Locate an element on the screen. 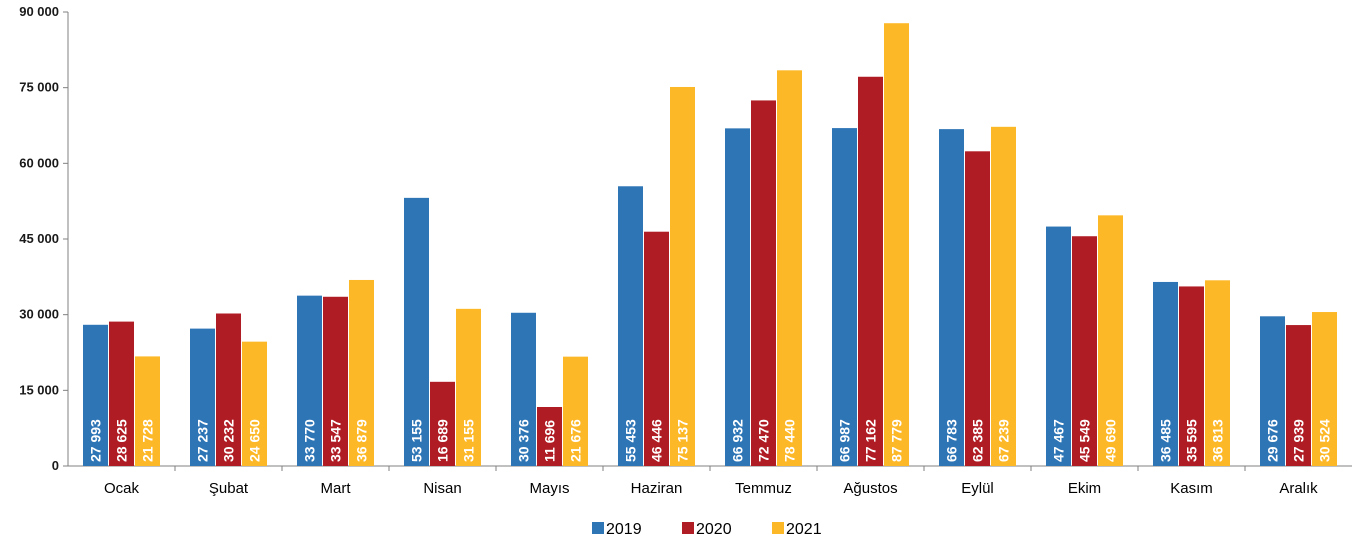  bar-2019-Temmuz is located at coordinates (737, 297).